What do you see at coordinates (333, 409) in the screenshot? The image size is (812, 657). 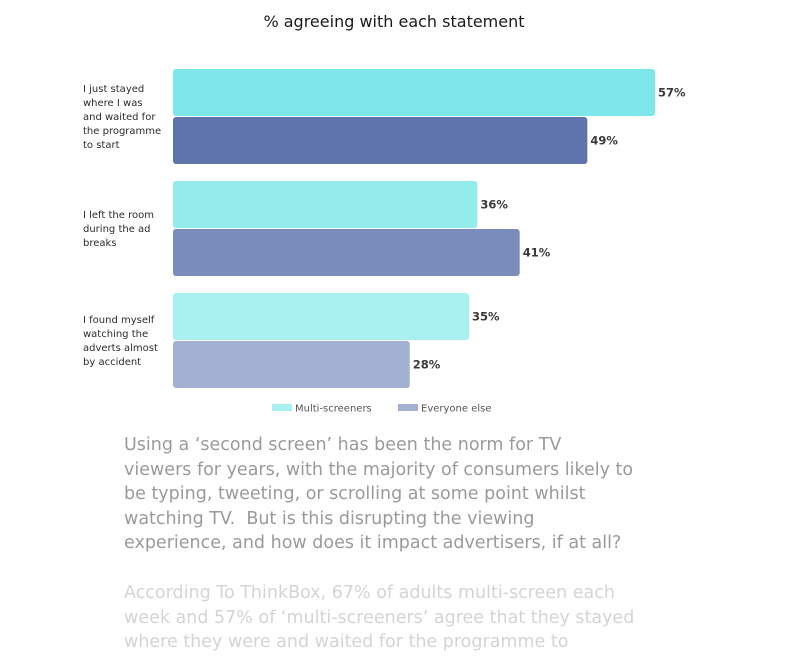 I see `legend-label-multi-screeners: Multi-screeners` at bounding box center [333, 409].